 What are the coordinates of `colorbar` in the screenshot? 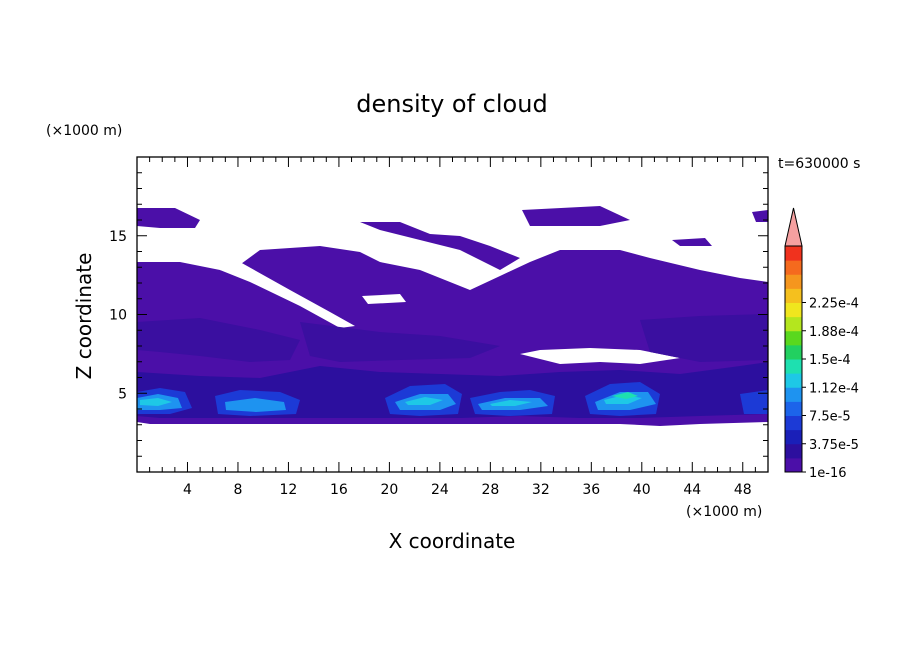 It's located at (795, 340).